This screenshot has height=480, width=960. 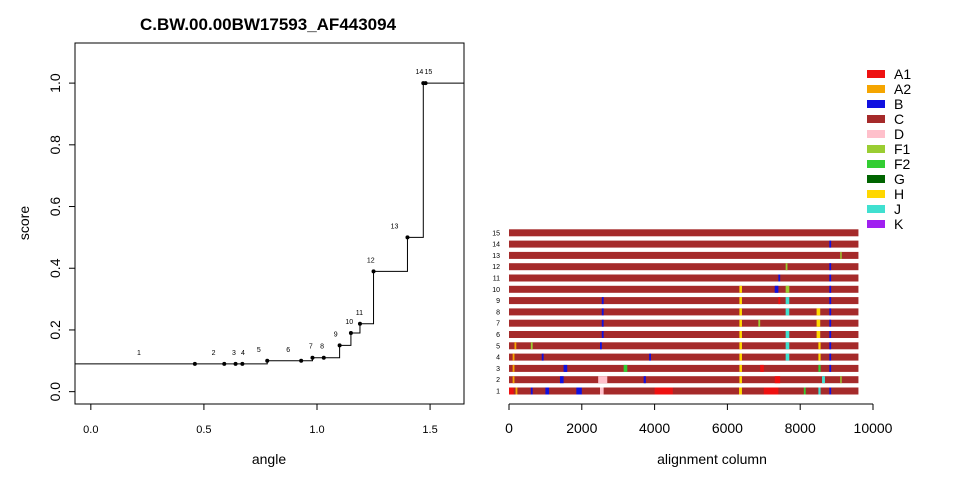 I want to click on x-tick-label: 2000, so click(x=581, y=428).